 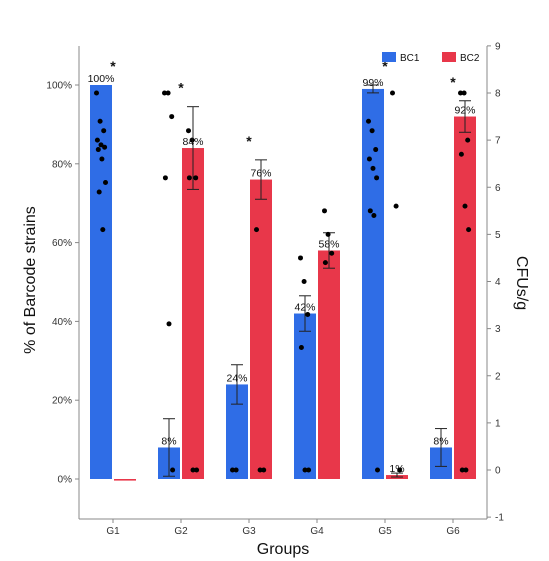 What do you see at coordinates (389, 57) in the screenshot?
I see `legend-swatch-bc1` at bounding box center [389, 57].